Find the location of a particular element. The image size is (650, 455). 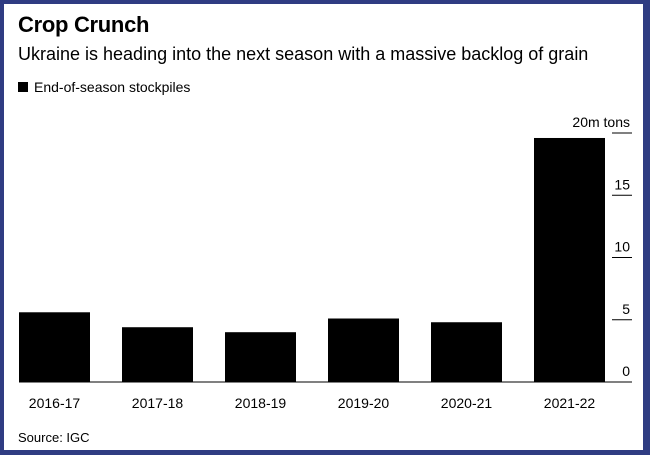

x-tick-label: 2017-18 is located at coordinates (158, 403).